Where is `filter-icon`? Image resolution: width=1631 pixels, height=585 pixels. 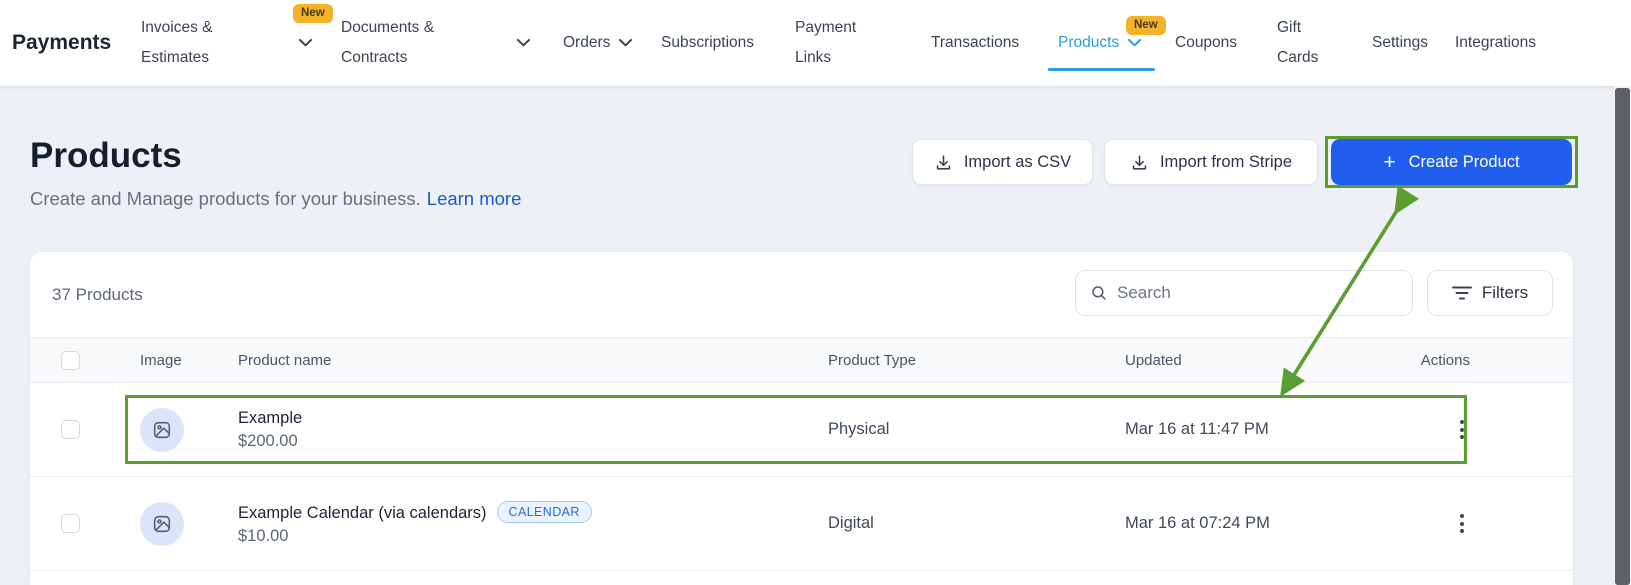
filter-icon is located at coordinates (1461, 293).